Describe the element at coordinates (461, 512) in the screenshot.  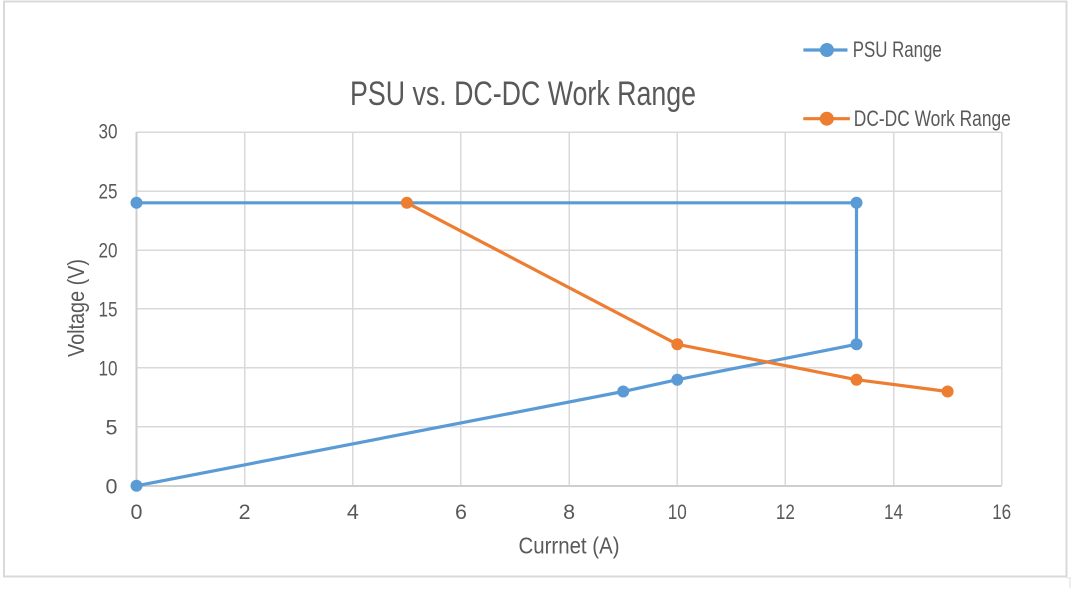
I see `svg-text: 6` at that location.